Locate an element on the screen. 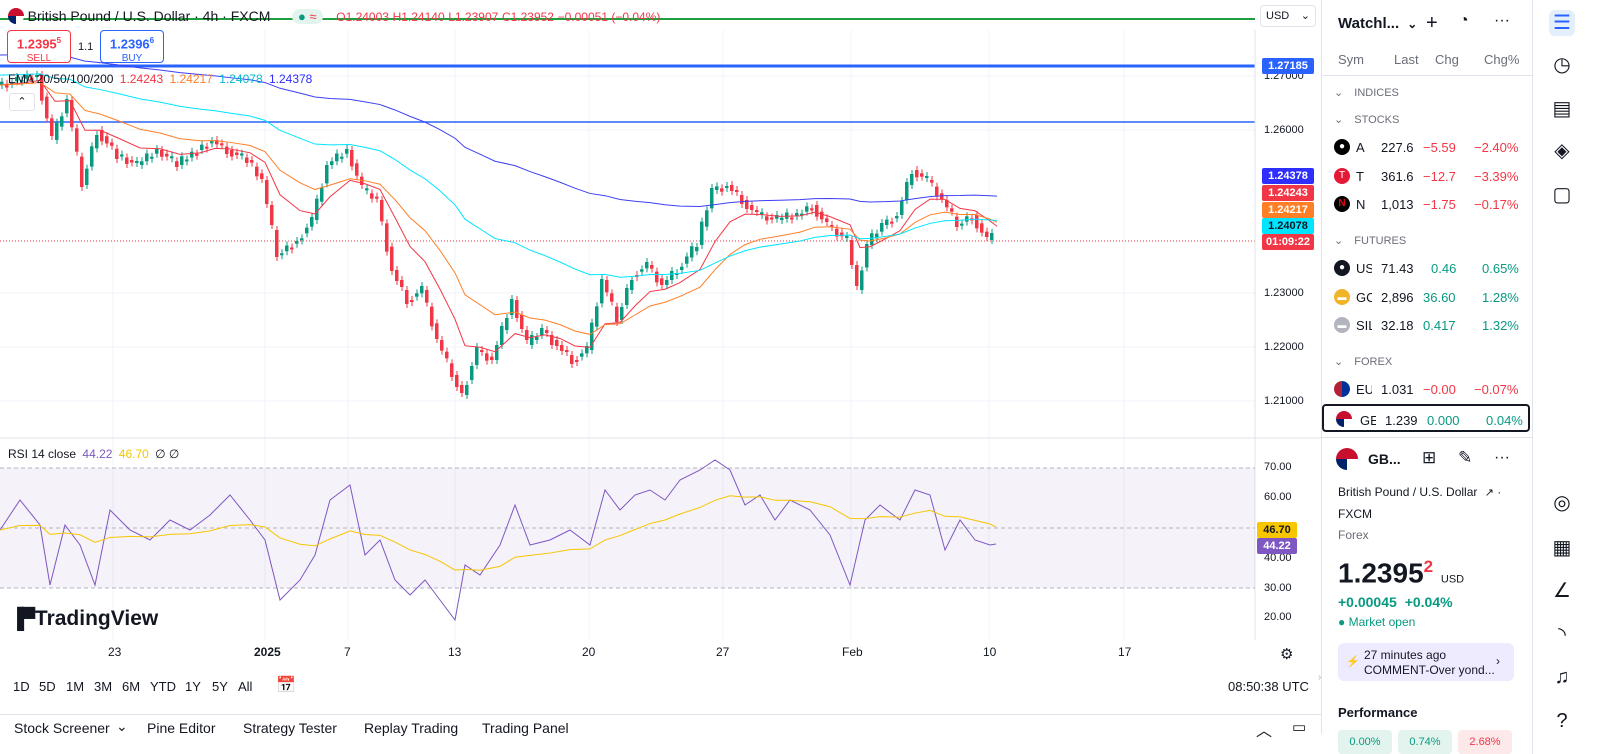  detail-price: 1.23952 USD is located at coordinates (1401, 573).